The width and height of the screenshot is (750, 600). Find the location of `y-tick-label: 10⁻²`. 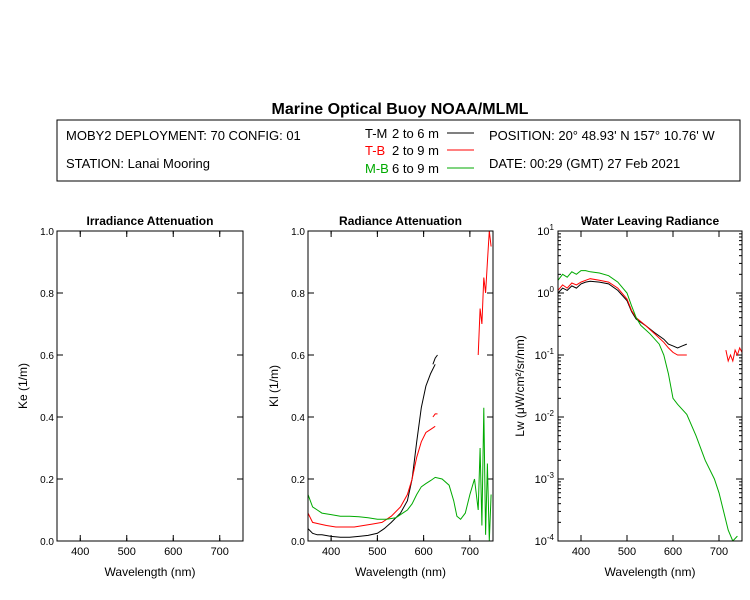

y-tick-label: 10⁻² is located at coordinates (545, 416).